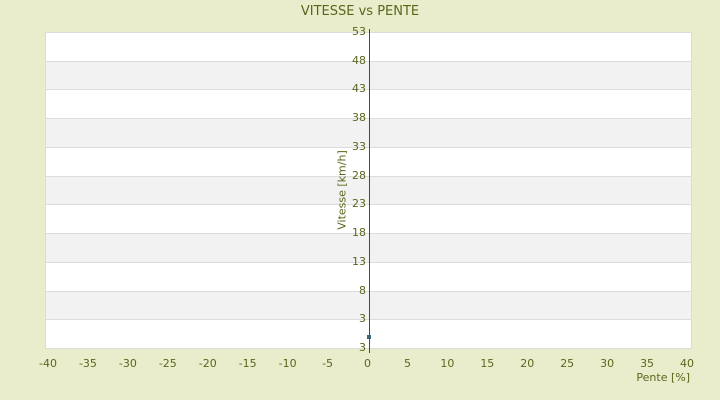 The height and width of the screenshot is (400, 720). Describe the element at coordinates (359, 261) in the screenshot. I see `y-tick-label: 13` at that location.